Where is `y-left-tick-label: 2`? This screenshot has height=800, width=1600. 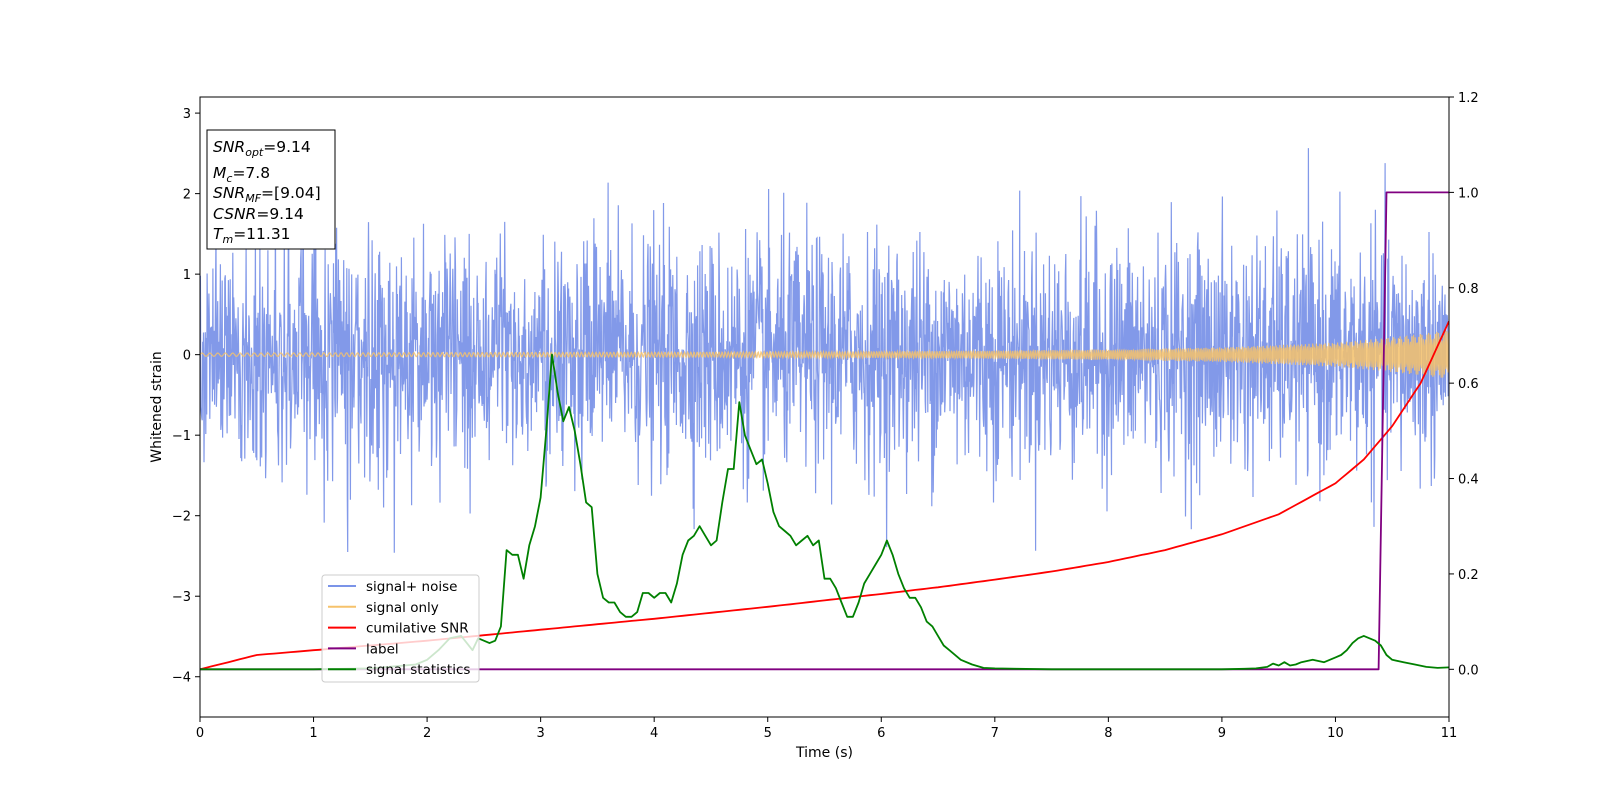
y-left-tick-label: 2 is located at coordinates (187, 195).